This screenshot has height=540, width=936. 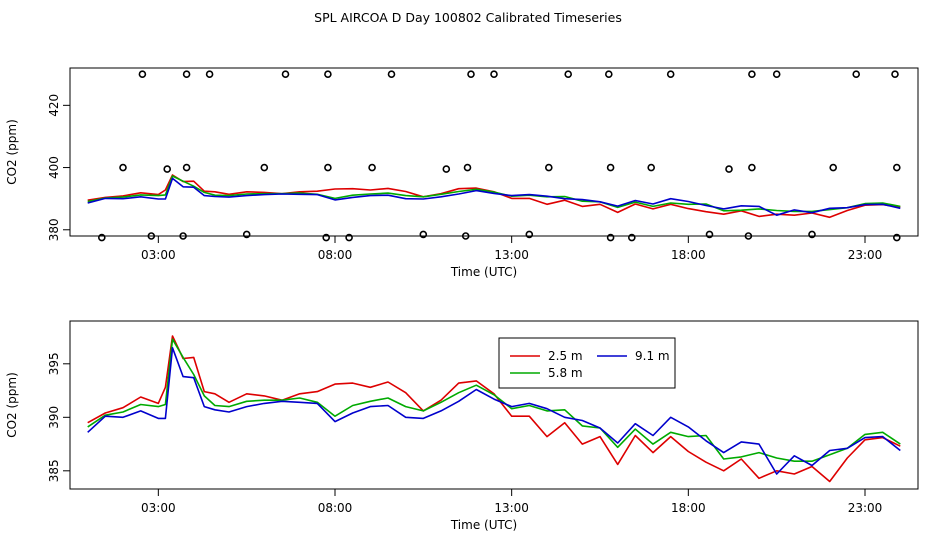 I want to click on series-line-91m-panel-top, so click(x=494, y=196).